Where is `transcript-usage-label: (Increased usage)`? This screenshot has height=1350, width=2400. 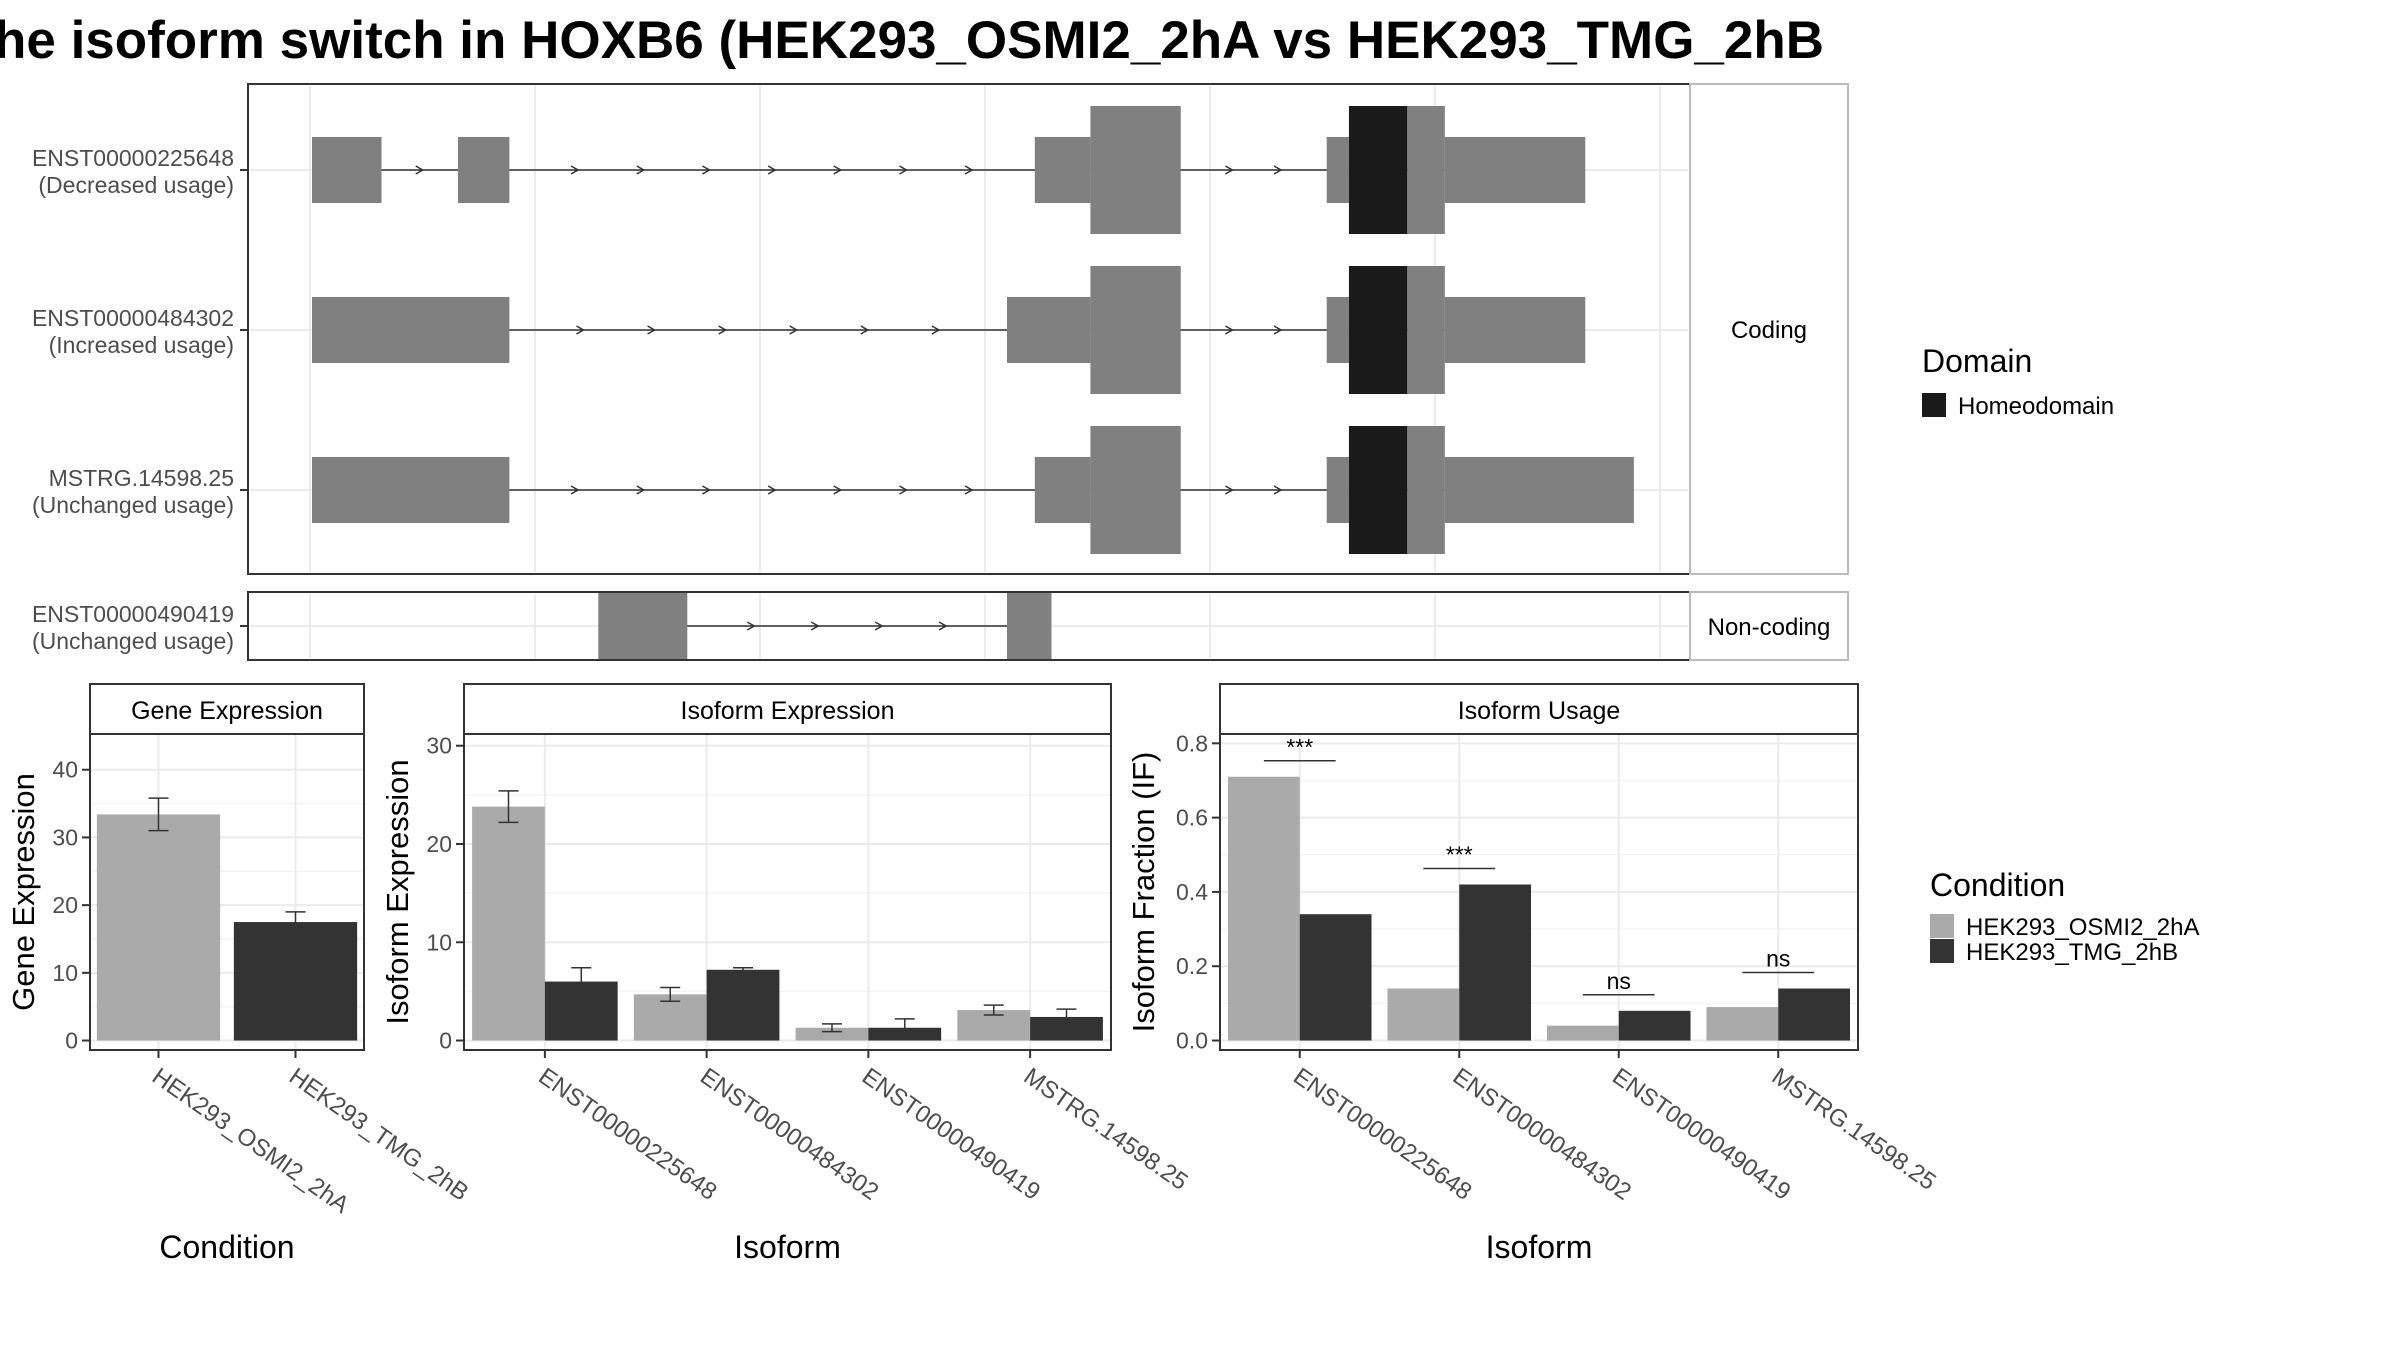 transcript-usage-label: (Increased usage) is located at coordinates (141, 345).